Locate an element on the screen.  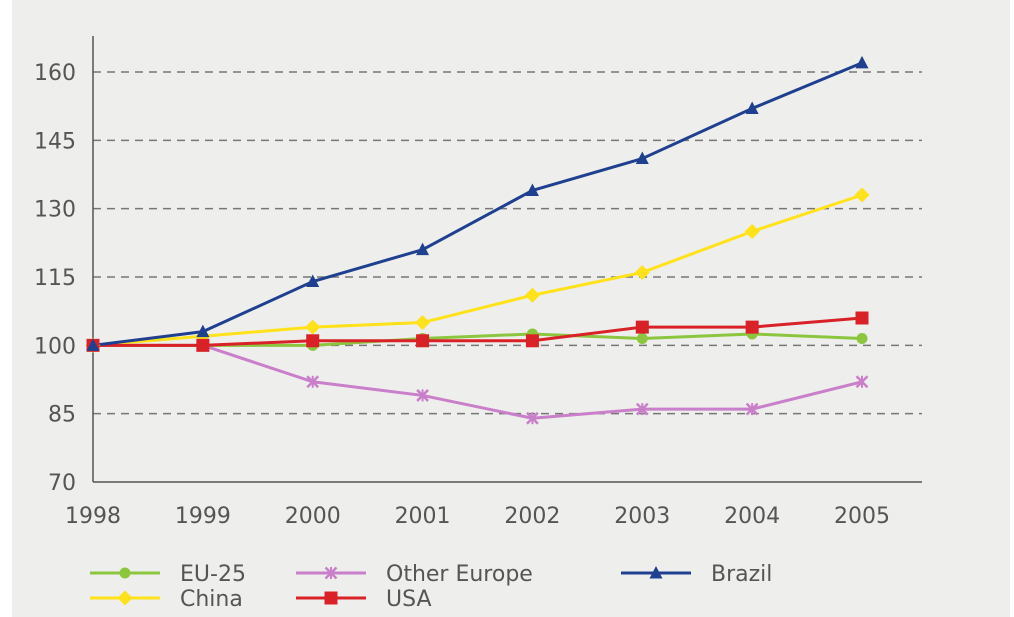
series-line-usa is located at coordinates (478, 331).